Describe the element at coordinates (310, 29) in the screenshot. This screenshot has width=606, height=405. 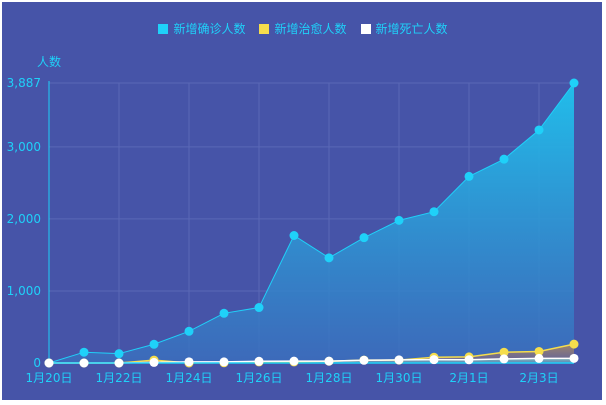
I see `legend-label: 新增治愈人数` at that location.